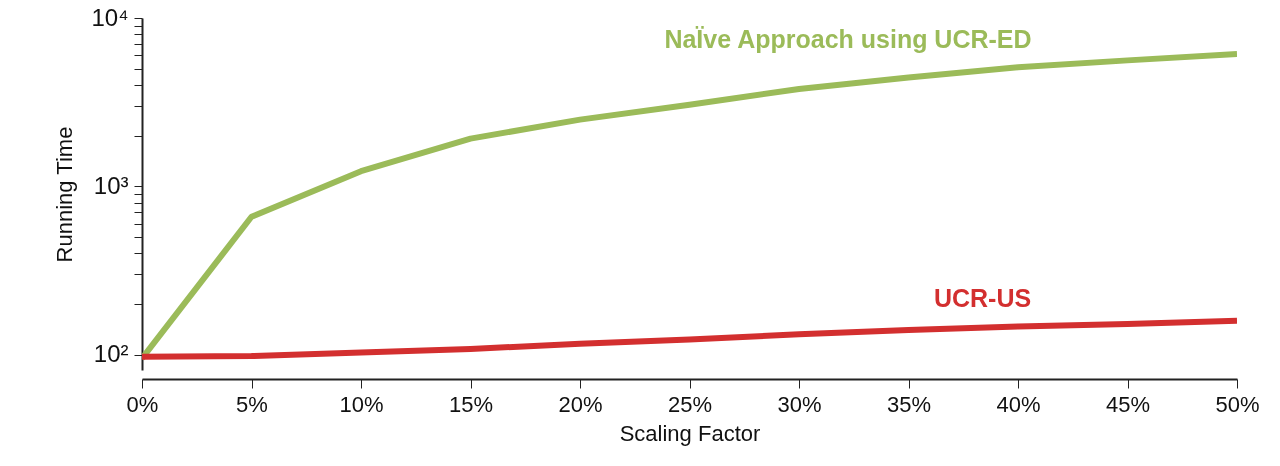 This screenshot has height=466, width=1280. What do you see at coordinates (361, 404) in the screenshot?
I see `x-tick-label: 10%` at bounding box center [361, 404].